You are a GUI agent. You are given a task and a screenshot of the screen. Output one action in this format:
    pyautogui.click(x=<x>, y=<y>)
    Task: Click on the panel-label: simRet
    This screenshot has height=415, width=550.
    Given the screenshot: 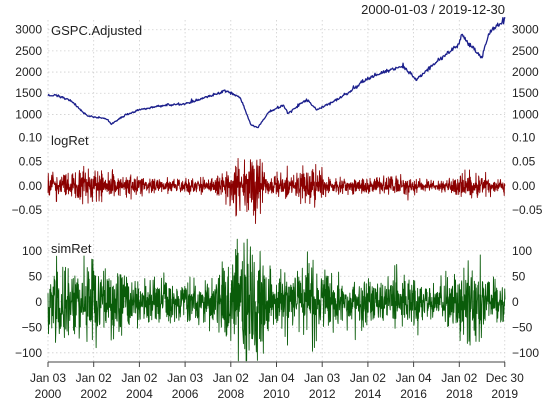 What is the action you would take?
    pyautogui.click(x=71, y=248)
    